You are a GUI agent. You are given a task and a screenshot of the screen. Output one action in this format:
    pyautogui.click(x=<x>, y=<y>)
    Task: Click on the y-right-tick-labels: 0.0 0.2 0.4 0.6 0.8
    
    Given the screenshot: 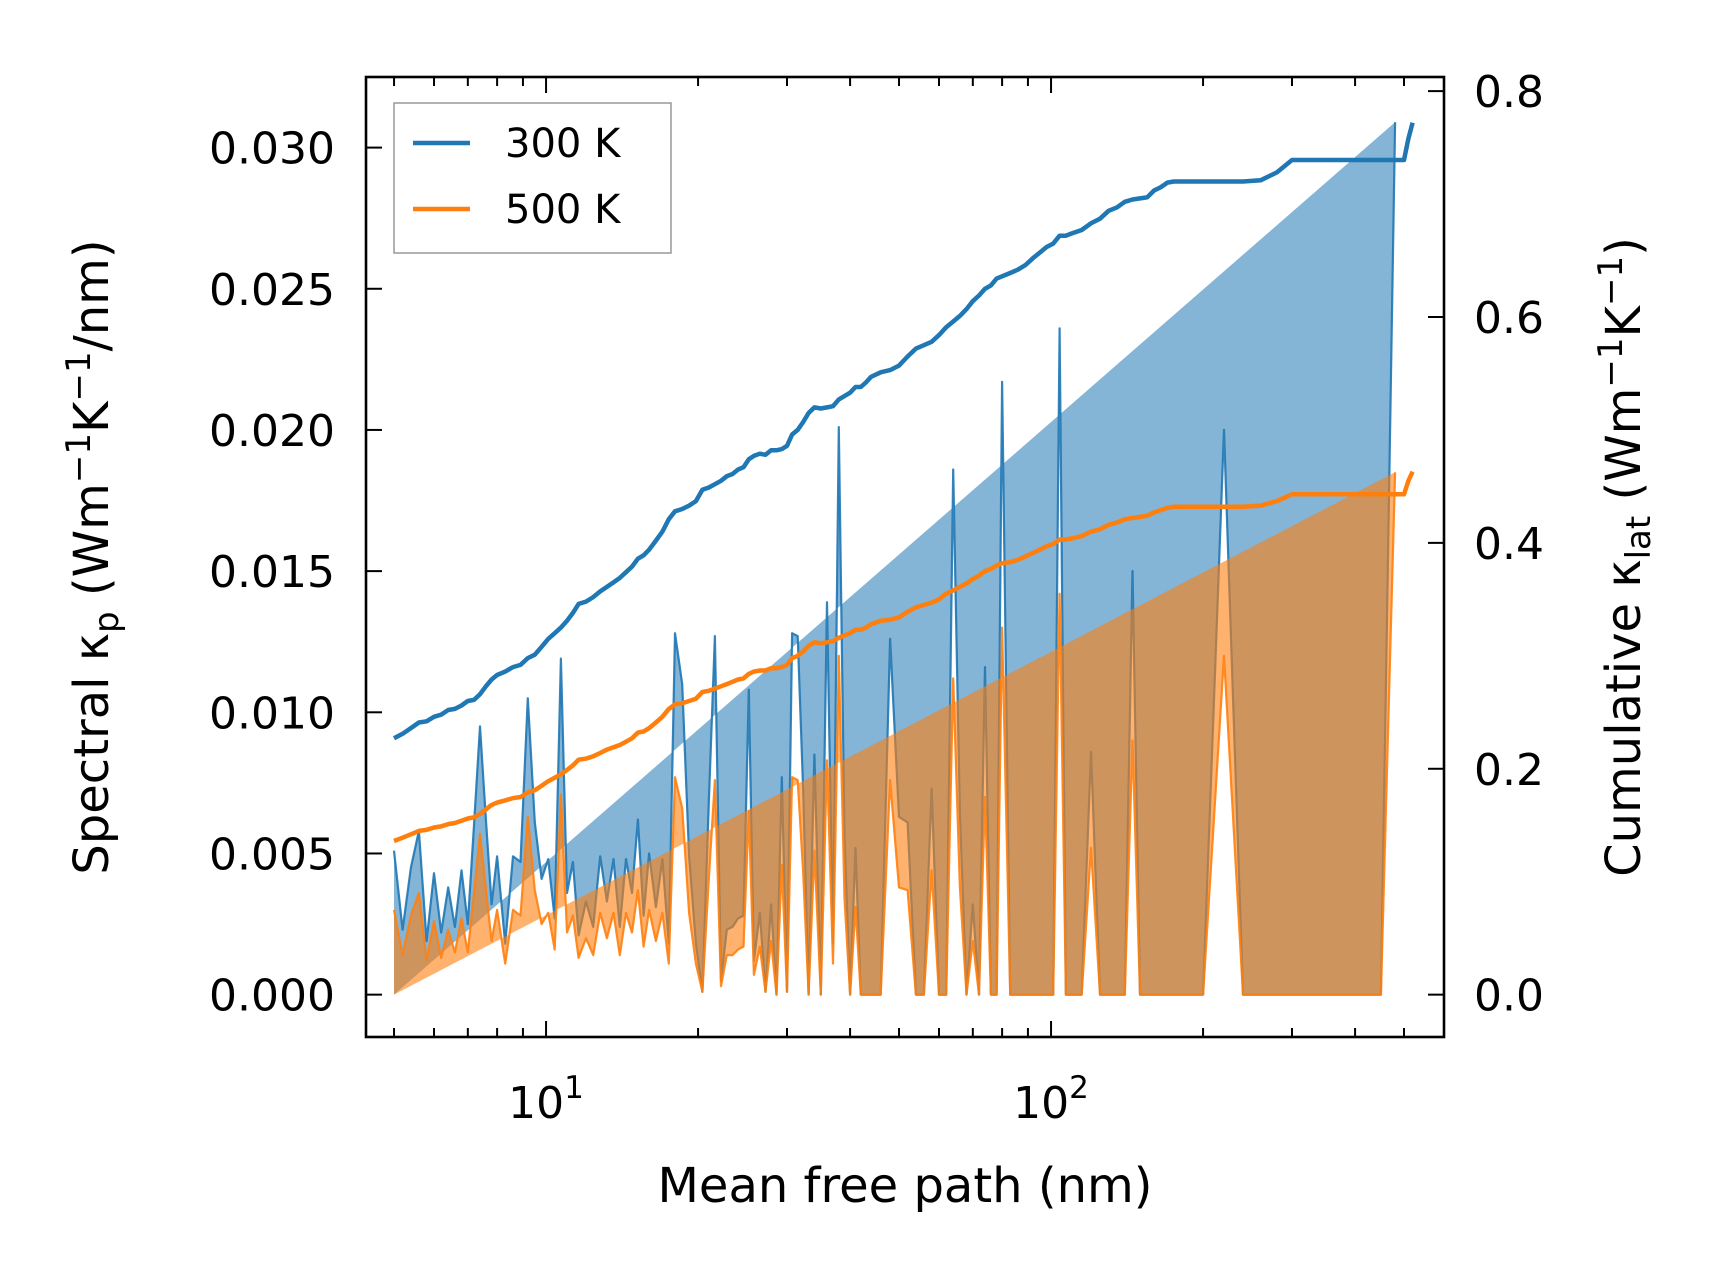 What is the action you would take?
    pyautogui.click(x=1509, y=544)
    